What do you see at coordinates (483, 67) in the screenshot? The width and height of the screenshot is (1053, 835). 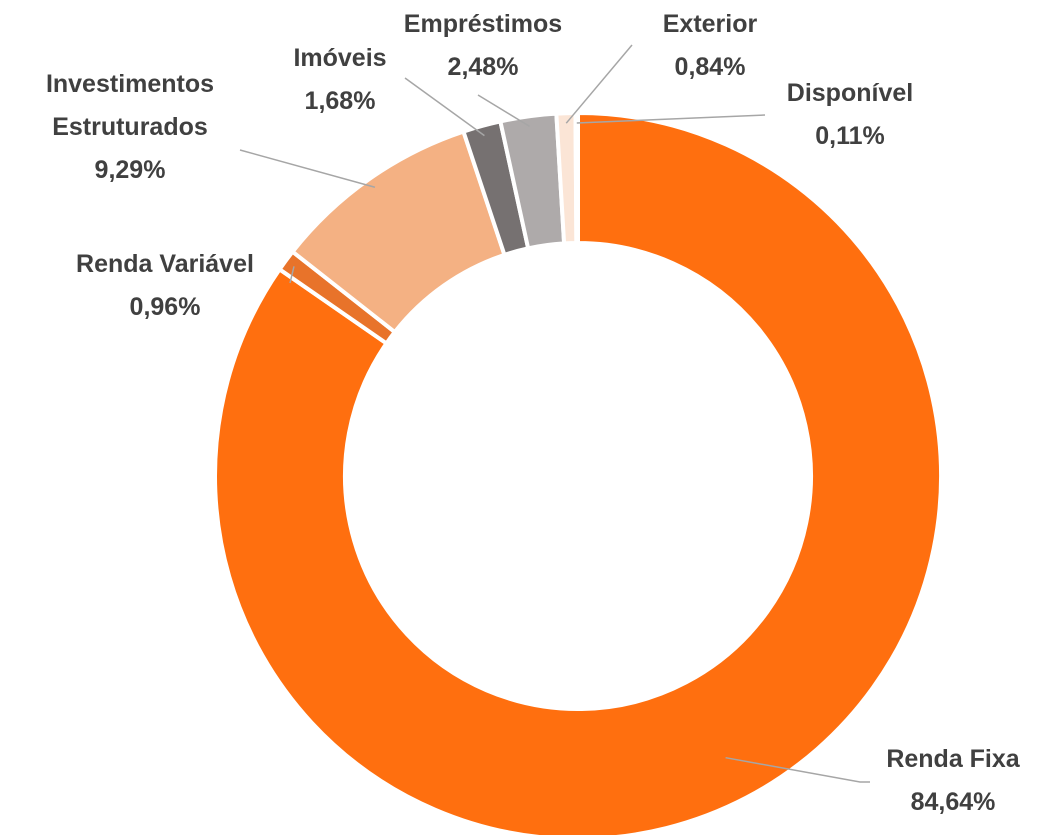 I see `value-label: 2,48%` at bounding box center [483, 67].